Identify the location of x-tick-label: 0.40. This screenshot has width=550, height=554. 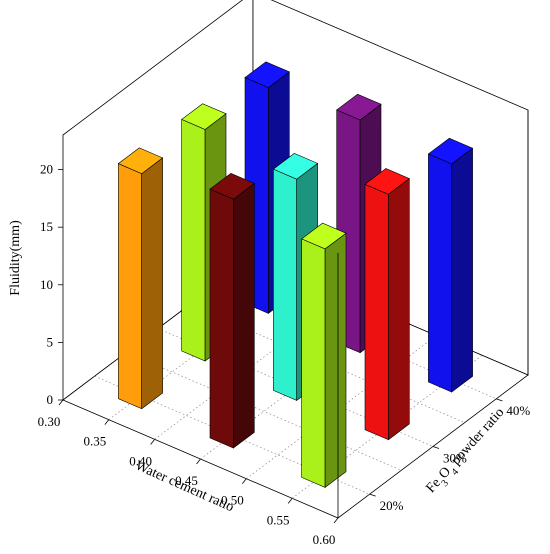
(140, 460).